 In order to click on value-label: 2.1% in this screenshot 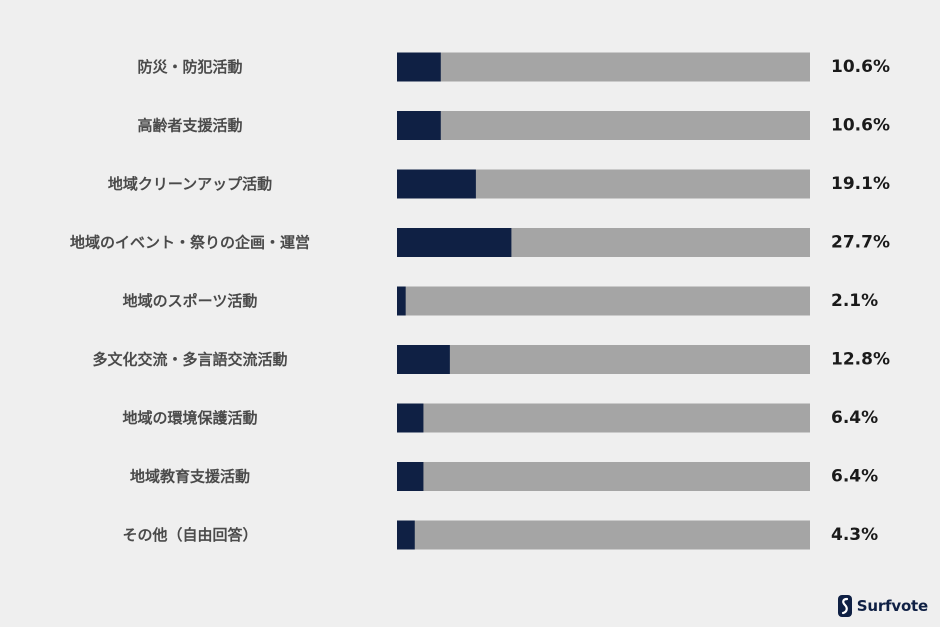, I will do `click(854, 301)`.